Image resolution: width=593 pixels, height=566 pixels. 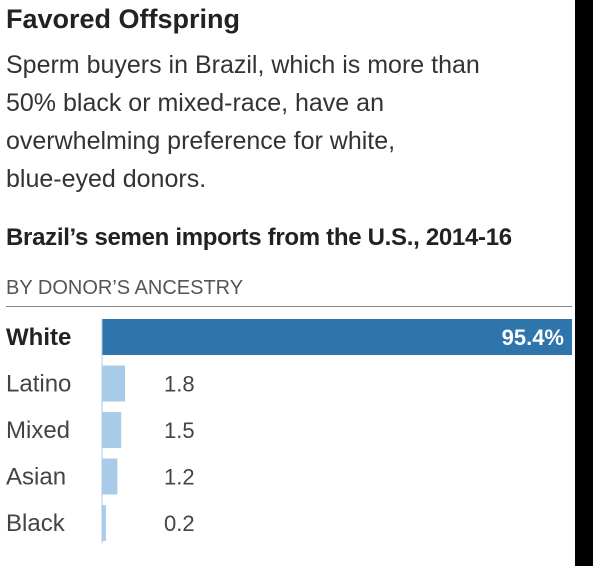 What do you see at coordinates (179, 523) in the screenshot?
I see `value-label: 0.2` at bounding box center [179, 523].